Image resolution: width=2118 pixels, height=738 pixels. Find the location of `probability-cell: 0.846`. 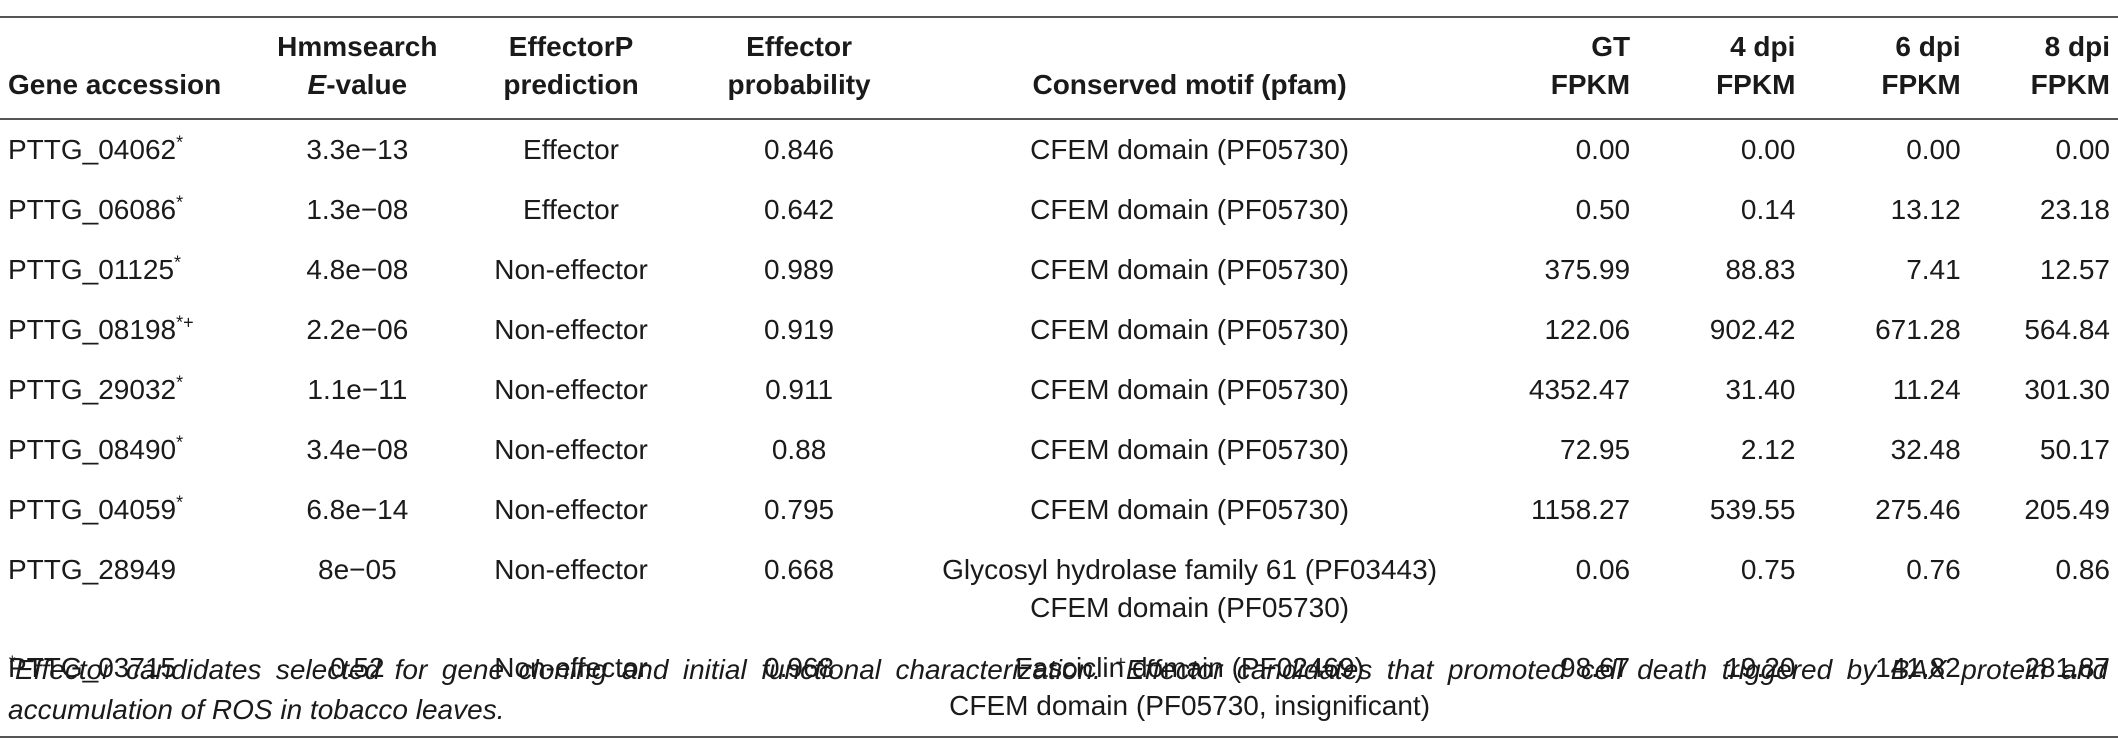

probability-cell: 0.846 is located at coordinates (799, 149).